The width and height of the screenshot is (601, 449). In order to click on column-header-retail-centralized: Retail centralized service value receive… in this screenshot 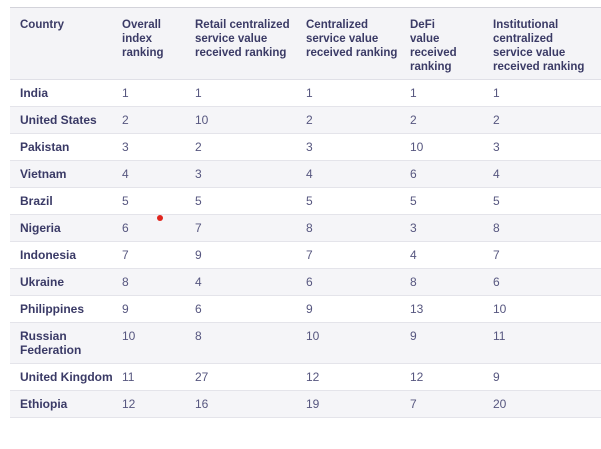, I will do `click(242, 39)`.